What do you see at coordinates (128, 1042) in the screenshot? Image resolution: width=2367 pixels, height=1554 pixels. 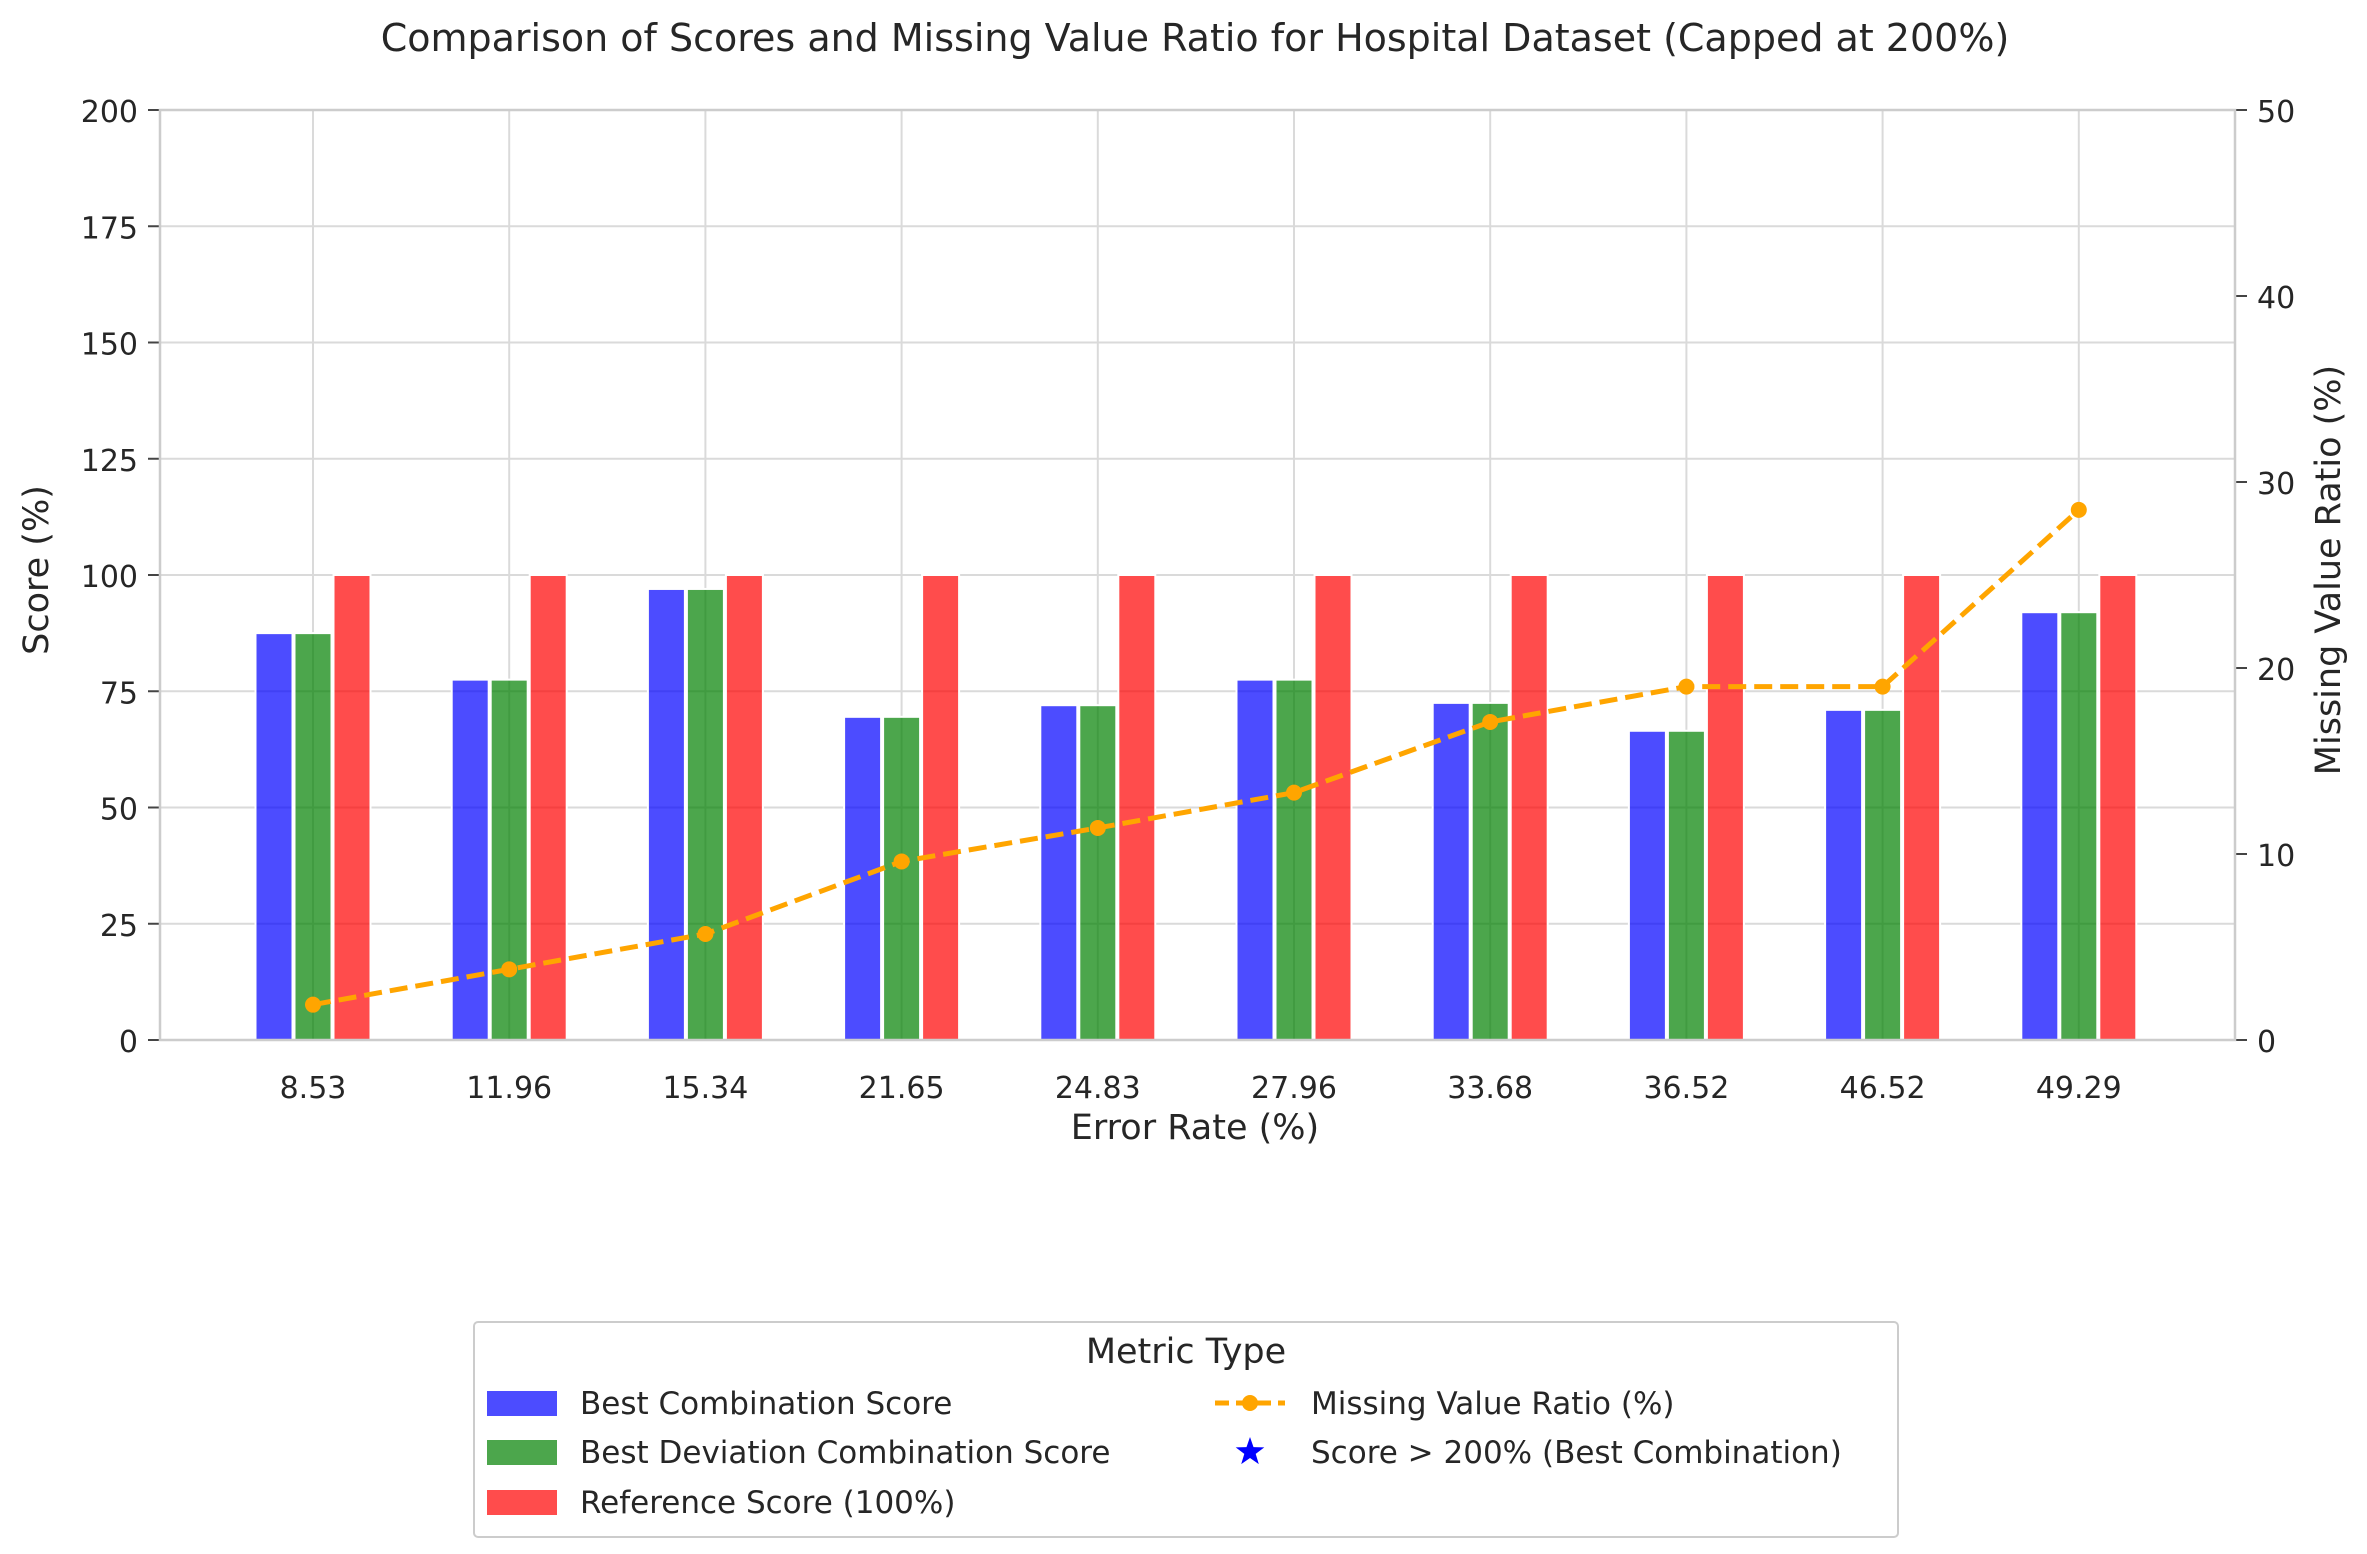 I see `y-tick-label: 0` at bounding box center [128, 1042].